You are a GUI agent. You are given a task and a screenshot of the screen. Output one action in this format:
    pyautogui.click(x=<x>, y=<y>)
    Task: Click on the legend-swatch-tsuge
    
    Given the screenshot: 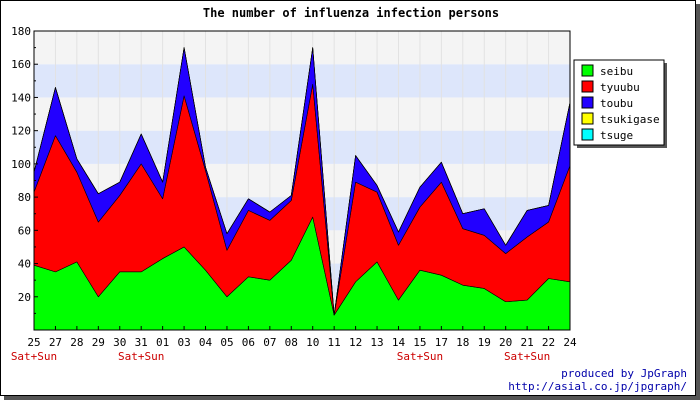 What is the action you would take?
    pyautogui.click(x=587, y=134)
    